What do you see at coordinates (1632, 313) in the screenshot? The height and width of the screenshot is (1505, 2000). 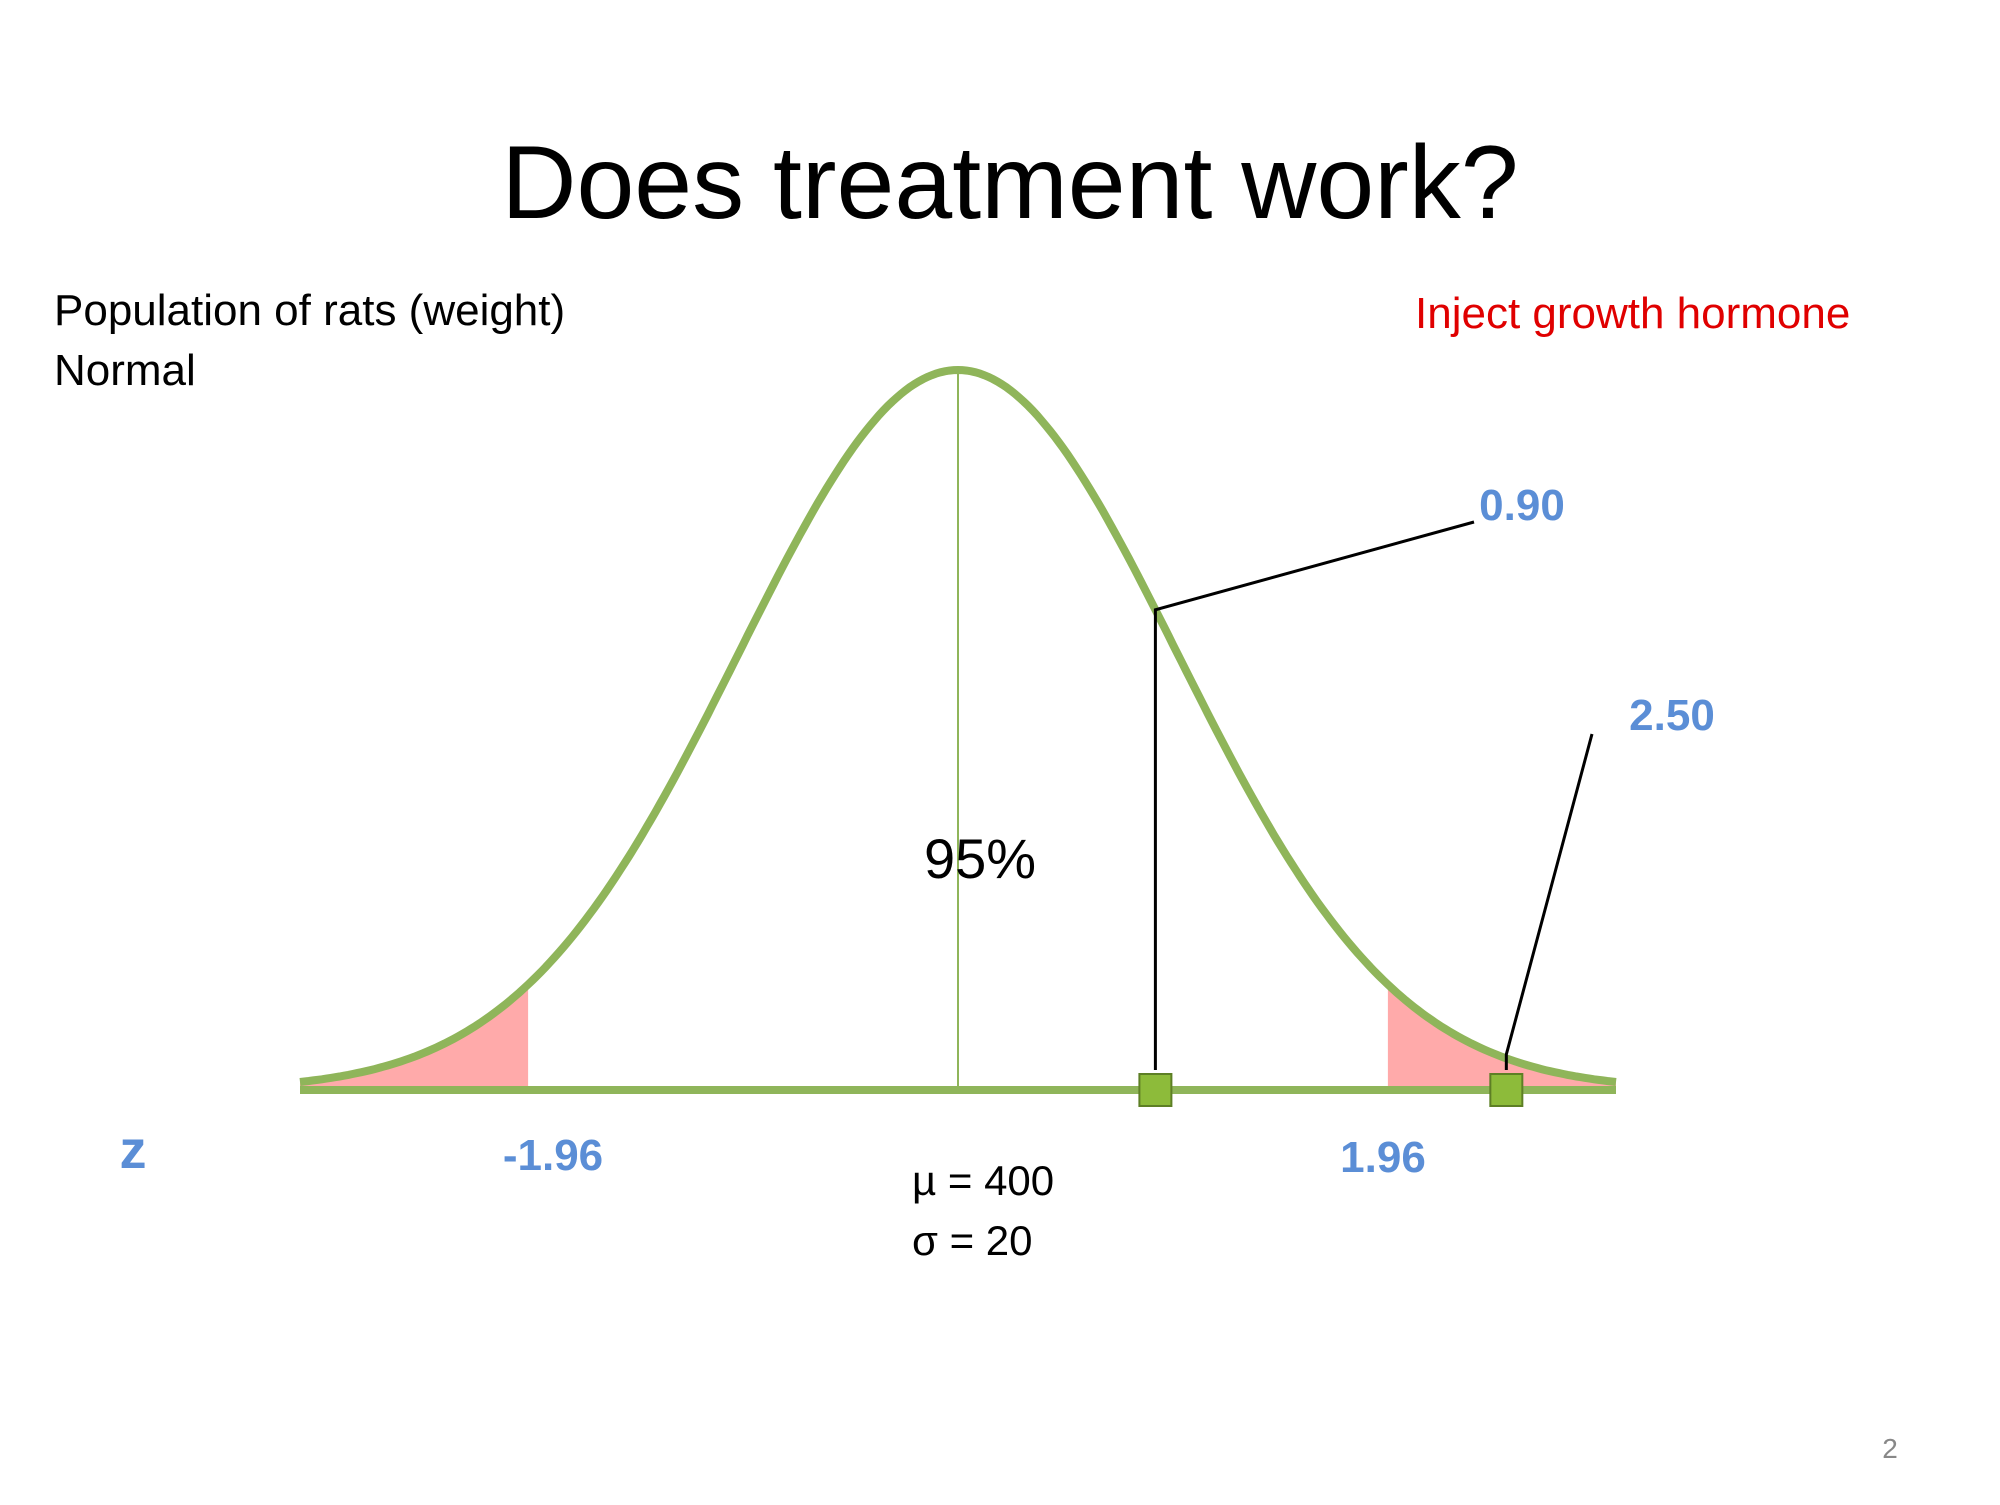 I see `treatment-label: Inject growth hormone` at bounding box center [1632, 313].